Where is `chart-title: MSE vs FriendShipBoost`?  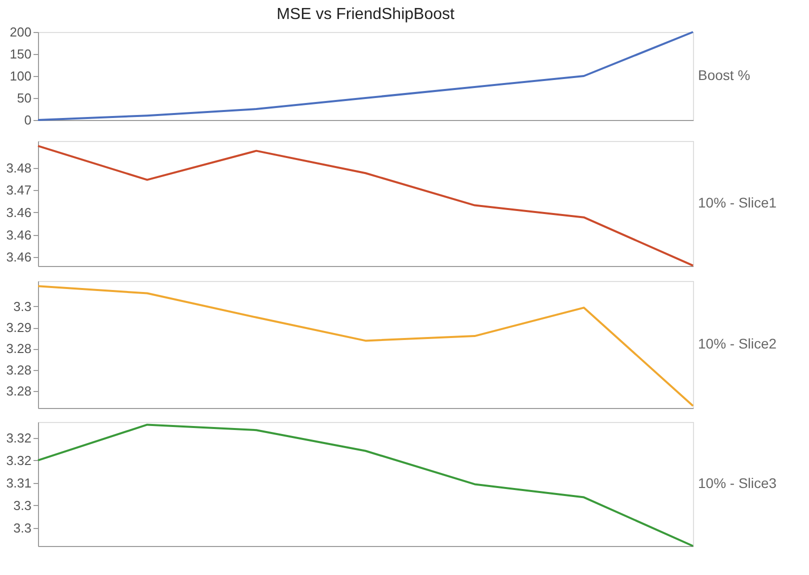 chart-title: MSE vs FriendShipBoost is located at coordinates (365, 14).